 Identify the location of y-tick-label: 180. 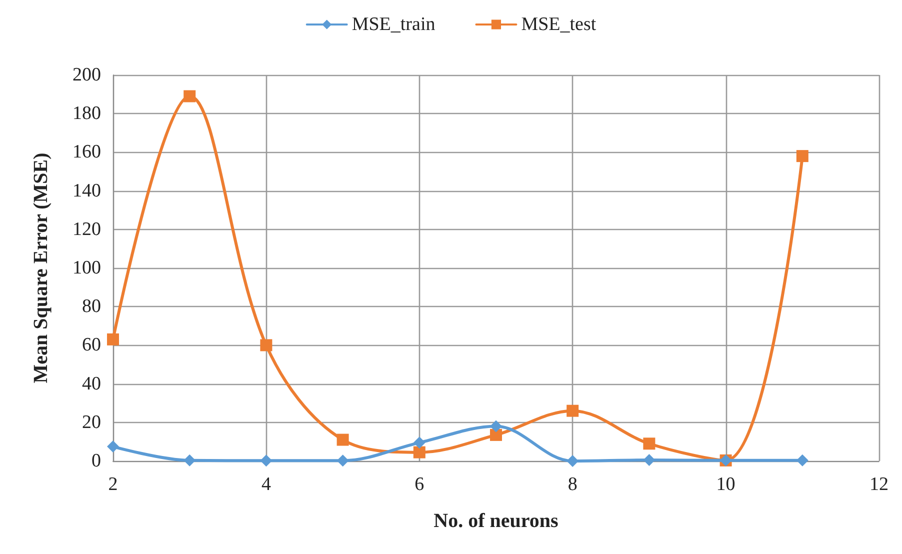
(86, 113).